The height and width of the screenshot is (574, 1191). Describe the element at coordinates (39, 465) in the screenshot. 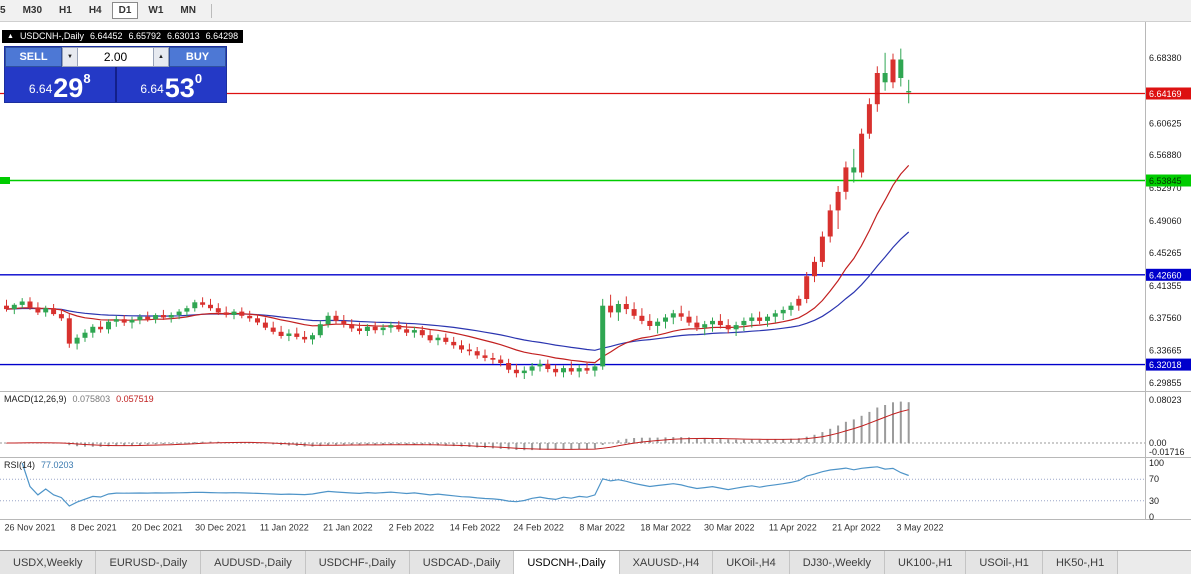

I see `rsi-indicator-label: RSI(14) 77.0203` at that location.